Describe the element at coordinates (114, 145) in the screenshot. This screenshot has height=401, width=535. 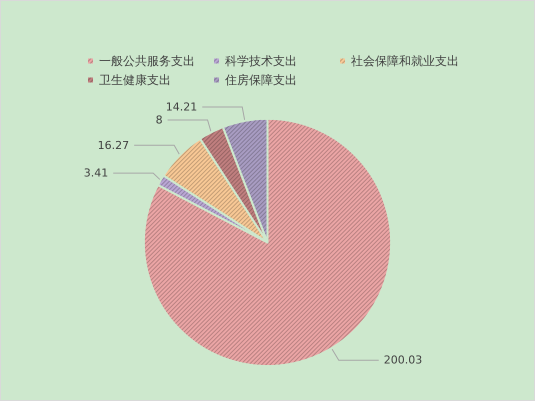
I see `data-label: 16.27` at that location.